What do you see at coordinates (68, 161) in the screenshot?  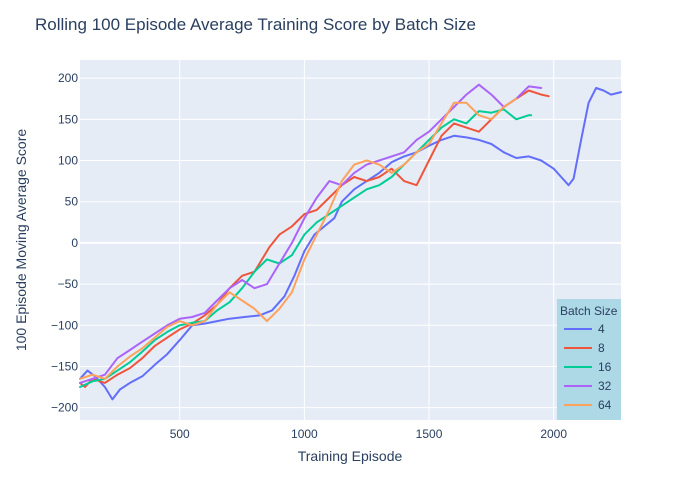 I see `y-tick-label: 100` at bounding box center [68, 161].